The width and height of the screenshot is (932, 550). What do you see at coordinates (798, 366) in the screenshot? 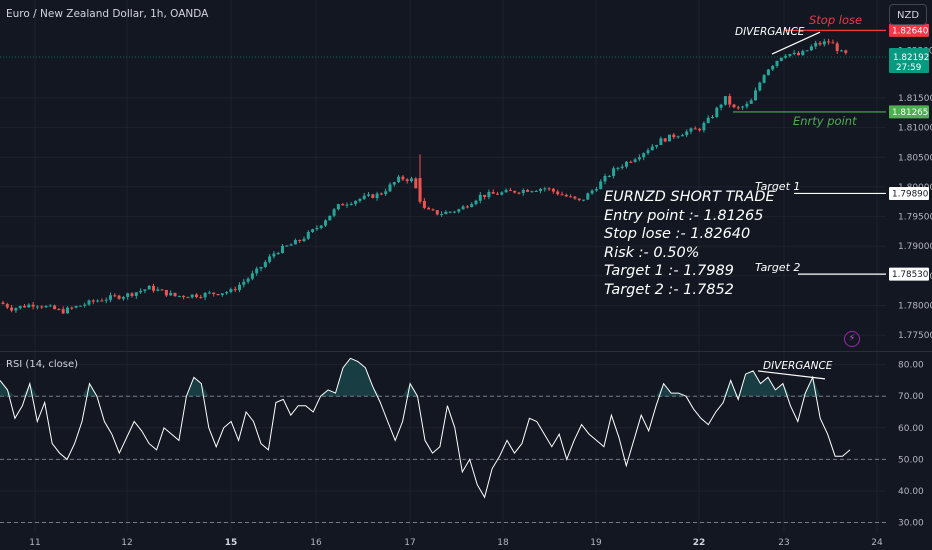
I see `divergence-rsi-label: DIVERGANCE` at bounding box center [798, 366].